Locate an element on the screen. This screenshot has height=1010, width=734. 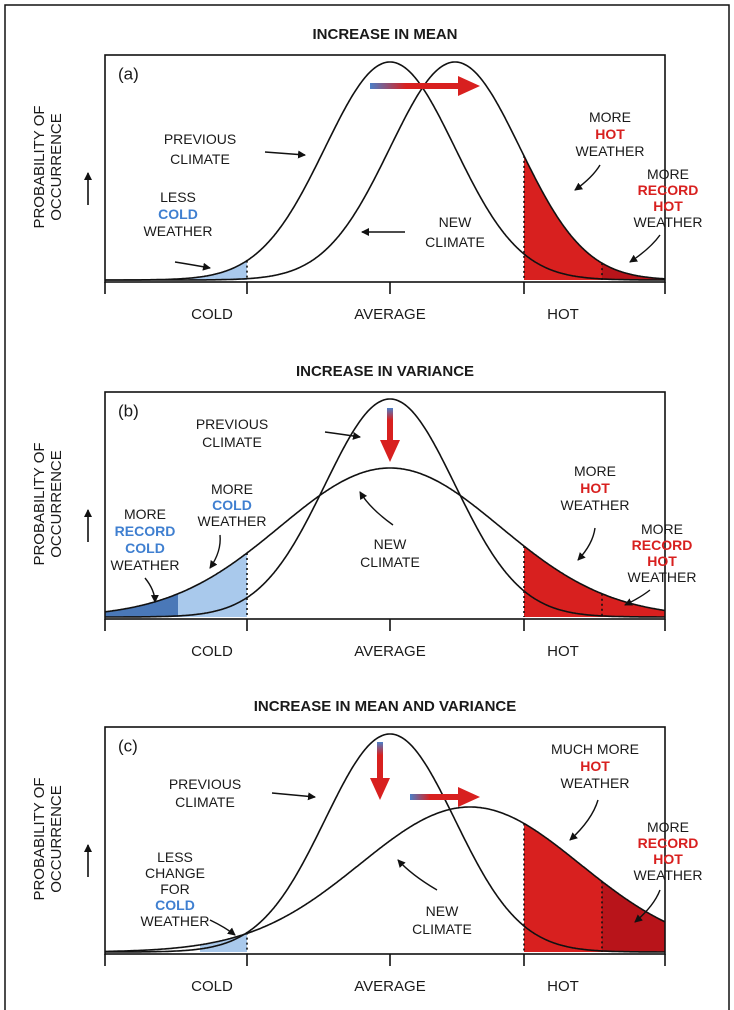
x-label: COLD is located at coordinates (212, 314).